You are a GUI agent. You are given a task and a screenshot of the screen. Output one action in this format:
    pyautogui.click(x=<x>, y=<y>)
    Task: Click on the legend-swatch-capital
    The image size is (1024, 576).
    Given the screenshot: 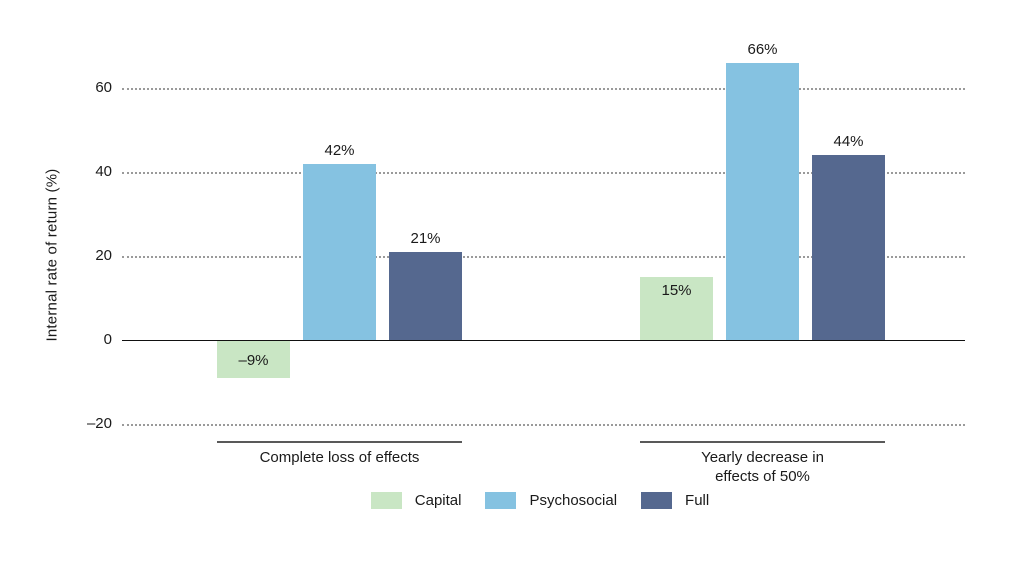 What is the action you would take?
    pyautogui.click(x=386, y=500)
    